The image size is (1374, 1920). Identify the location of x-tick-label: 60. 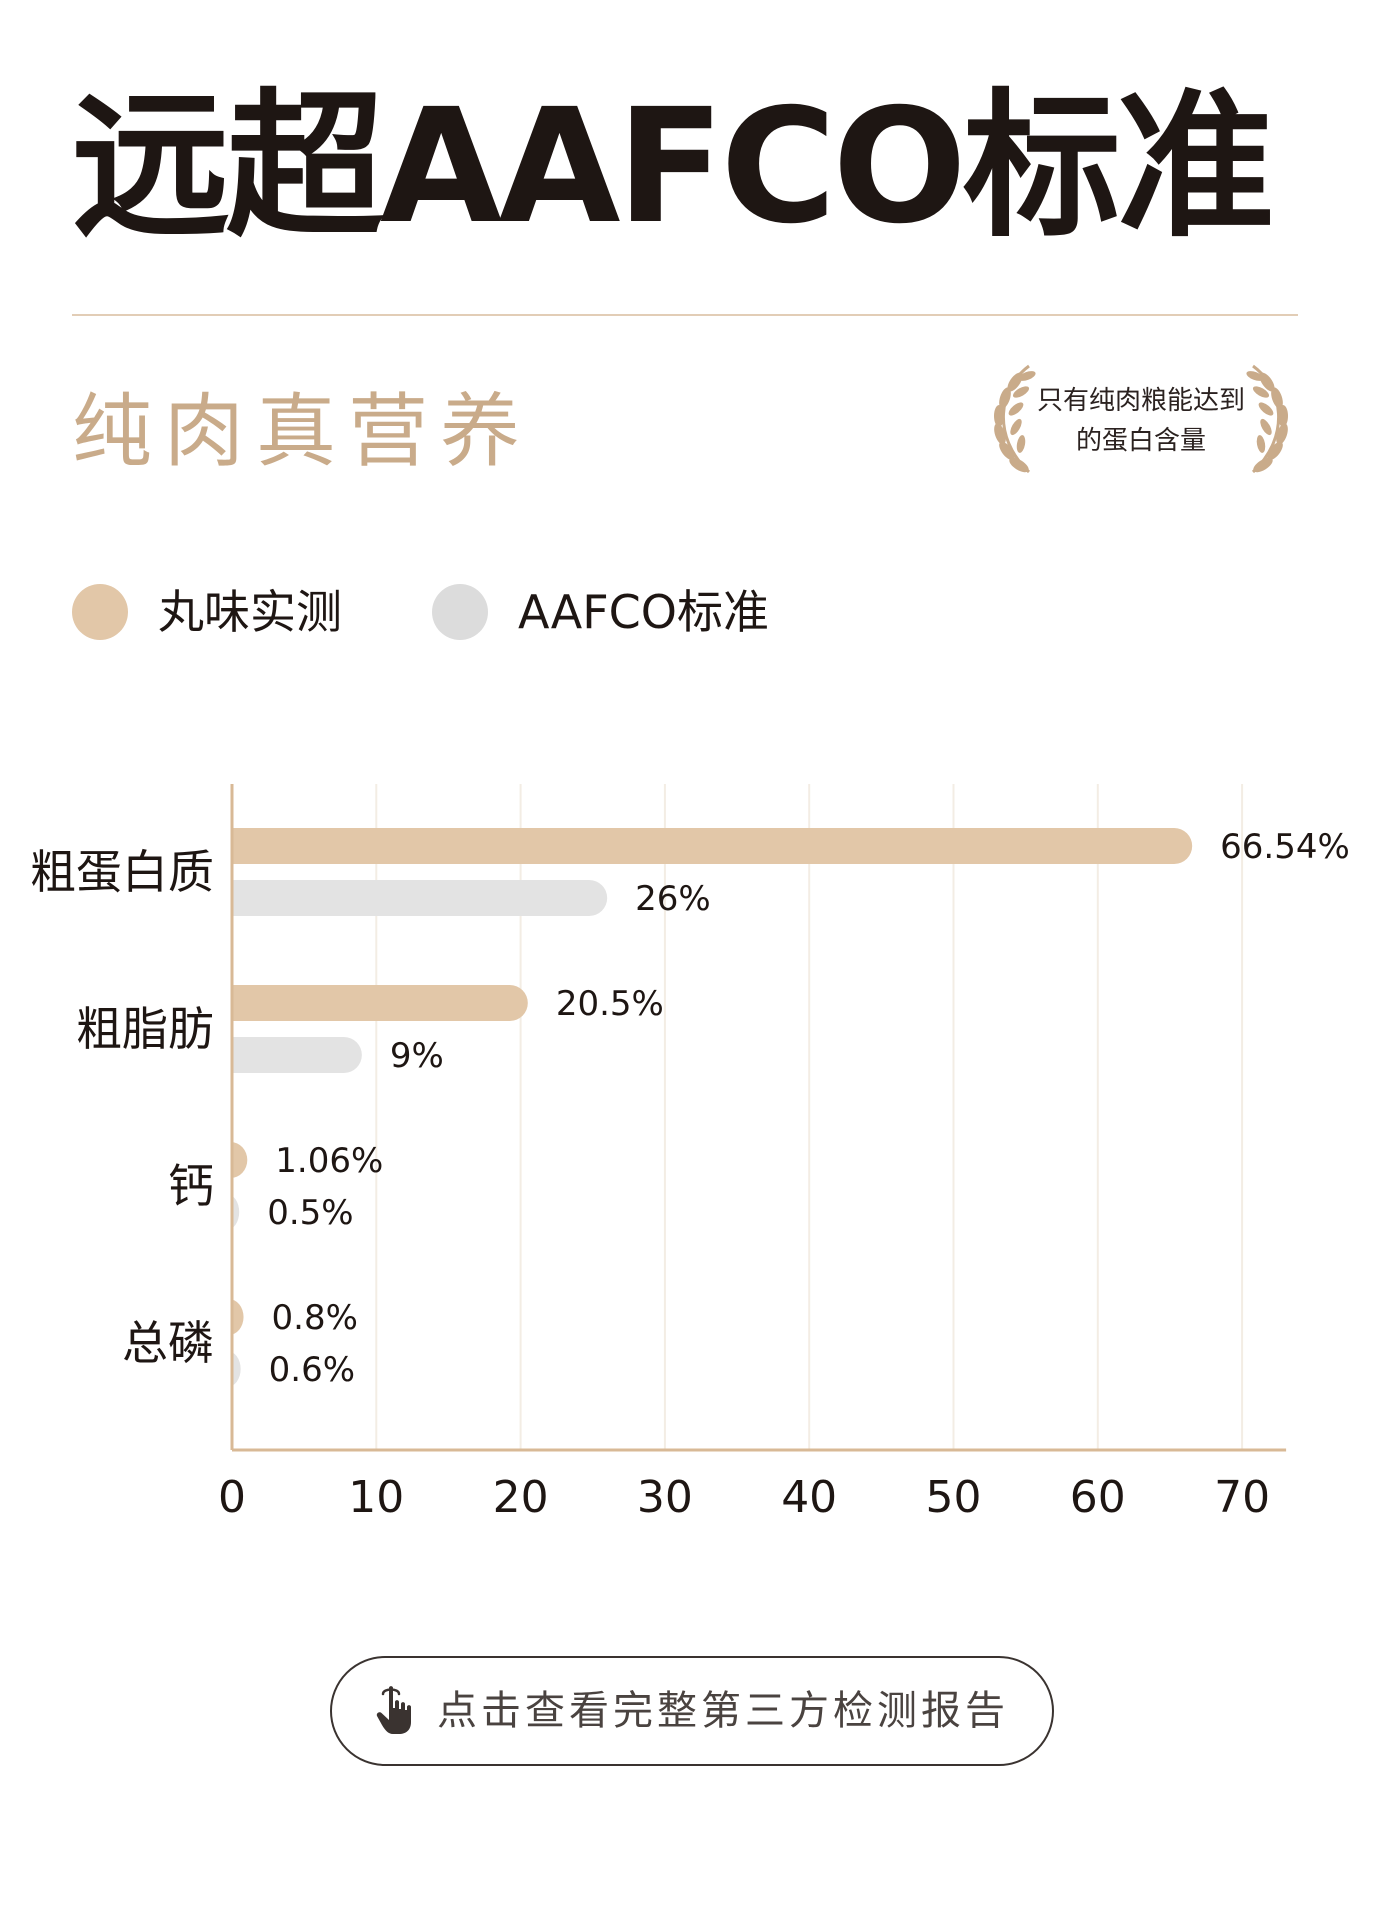
(1098, 1497).